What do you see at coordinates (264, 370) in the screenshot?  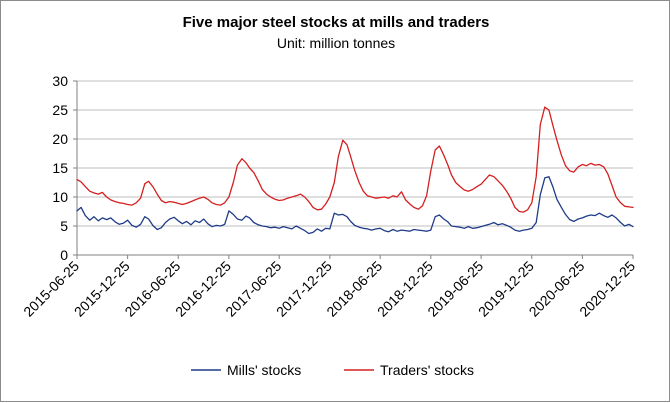 I see `legend-label: Mills' stocks` at bounding box center [264, 370].